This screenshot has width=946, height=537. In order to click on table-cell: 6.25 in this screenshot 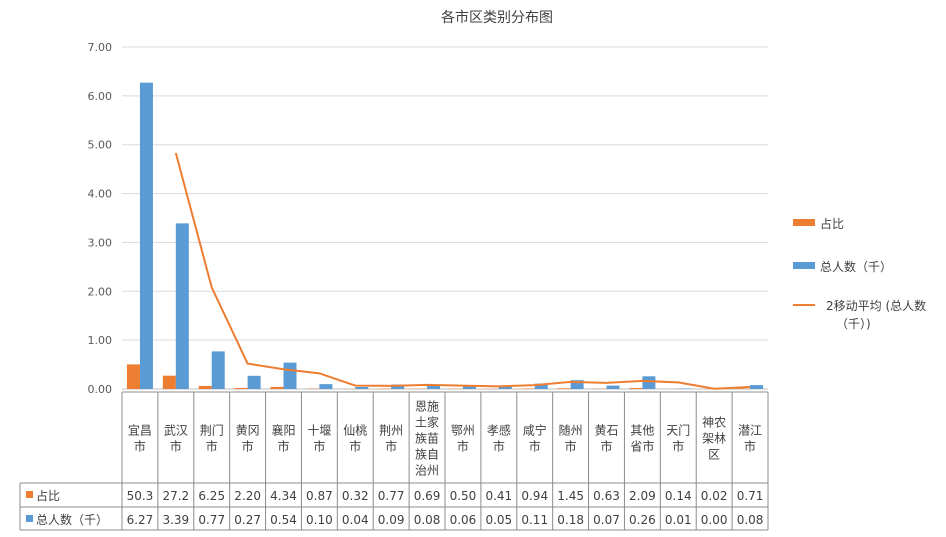, I will do `click(211, 496)`.